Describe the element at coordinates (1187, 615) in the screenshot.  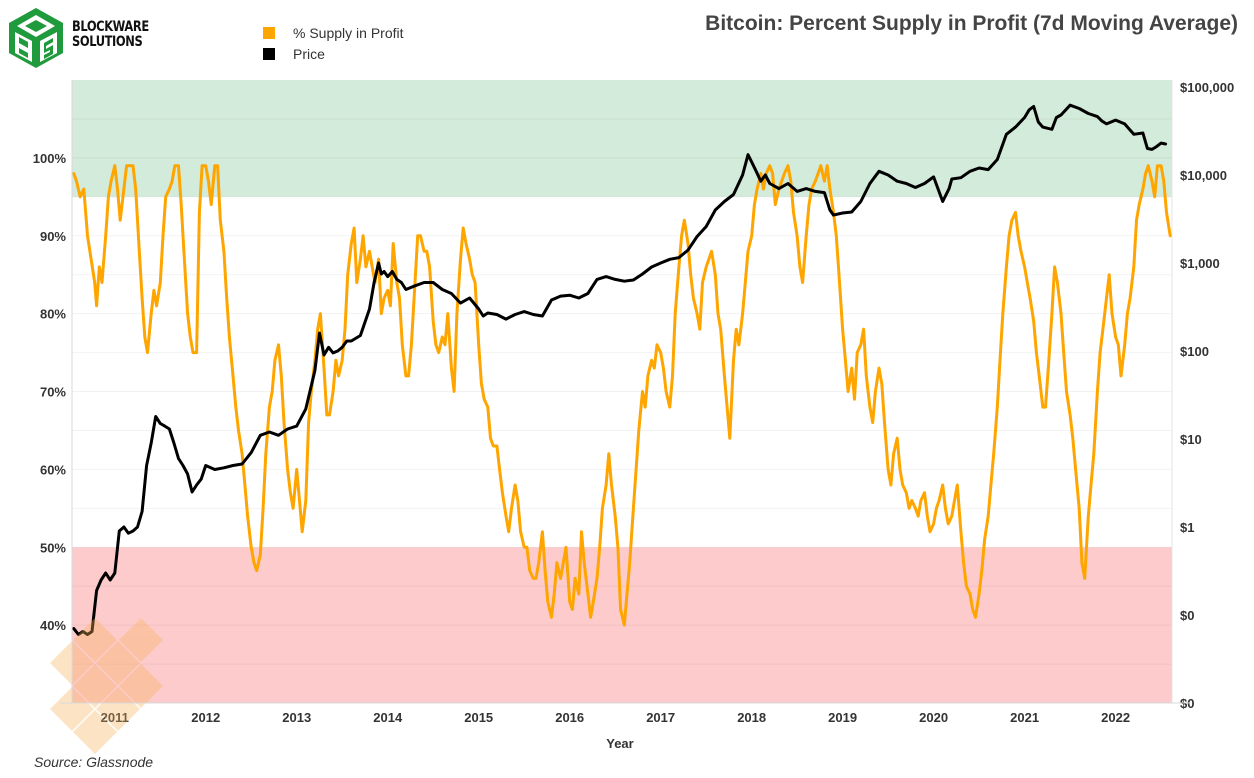
I see `y2-tick-label: $0` at that location.